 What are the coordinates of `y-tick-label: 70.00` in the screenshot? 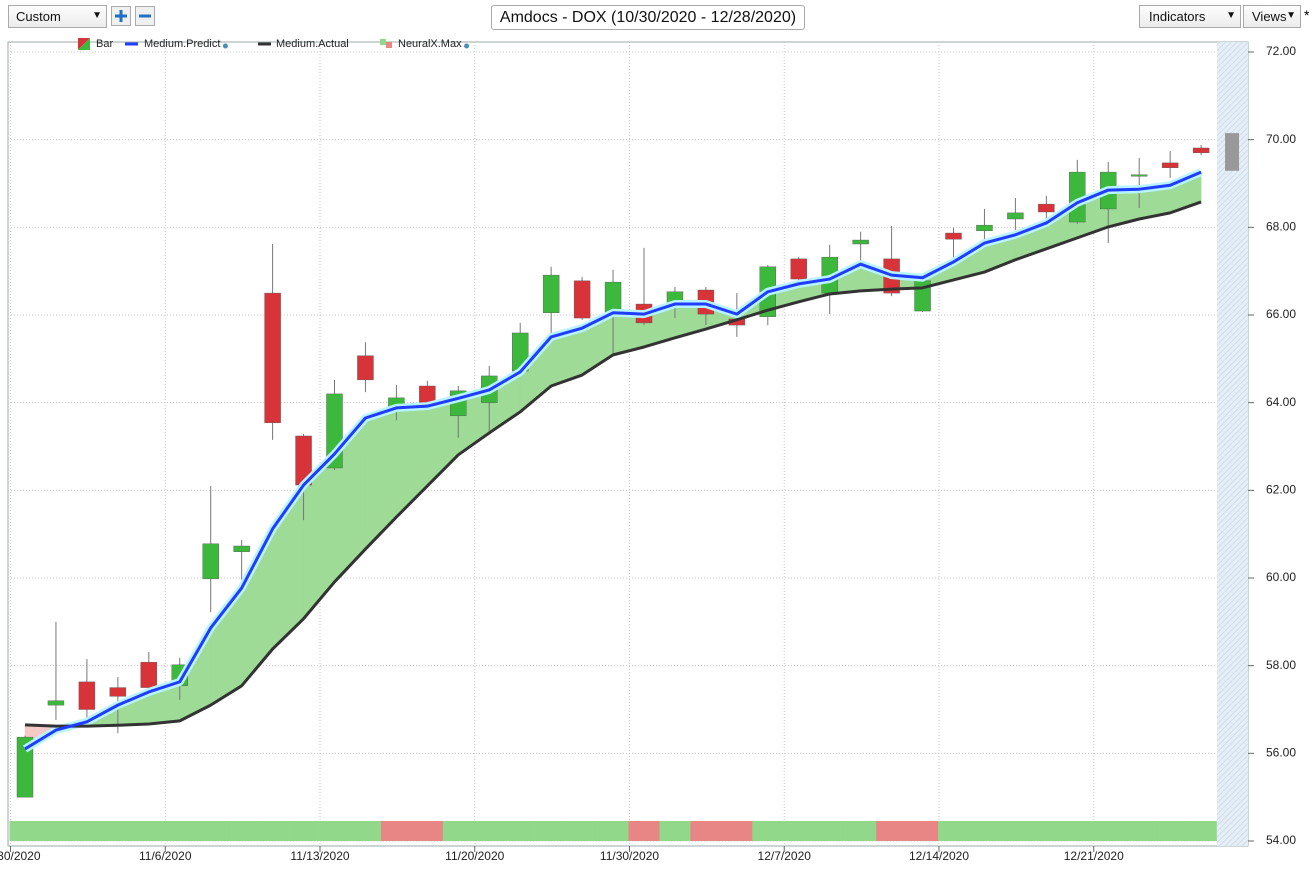 It's located at (1281, 139).